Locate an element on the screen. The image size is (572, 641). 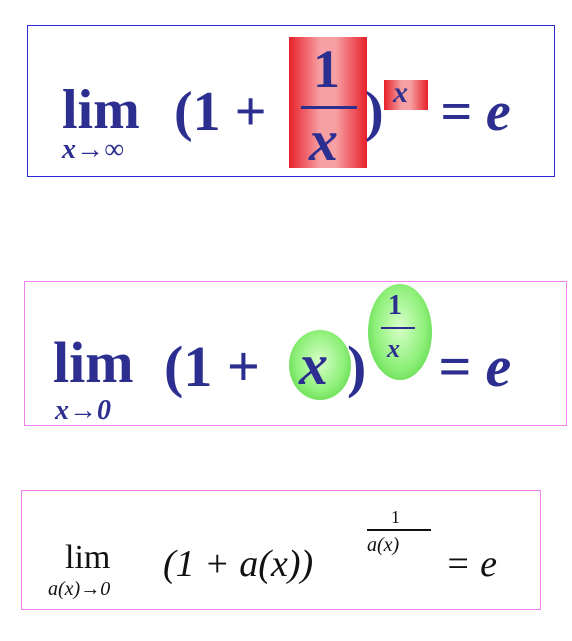
exponent-highlight is located at coordinates (406, 95).